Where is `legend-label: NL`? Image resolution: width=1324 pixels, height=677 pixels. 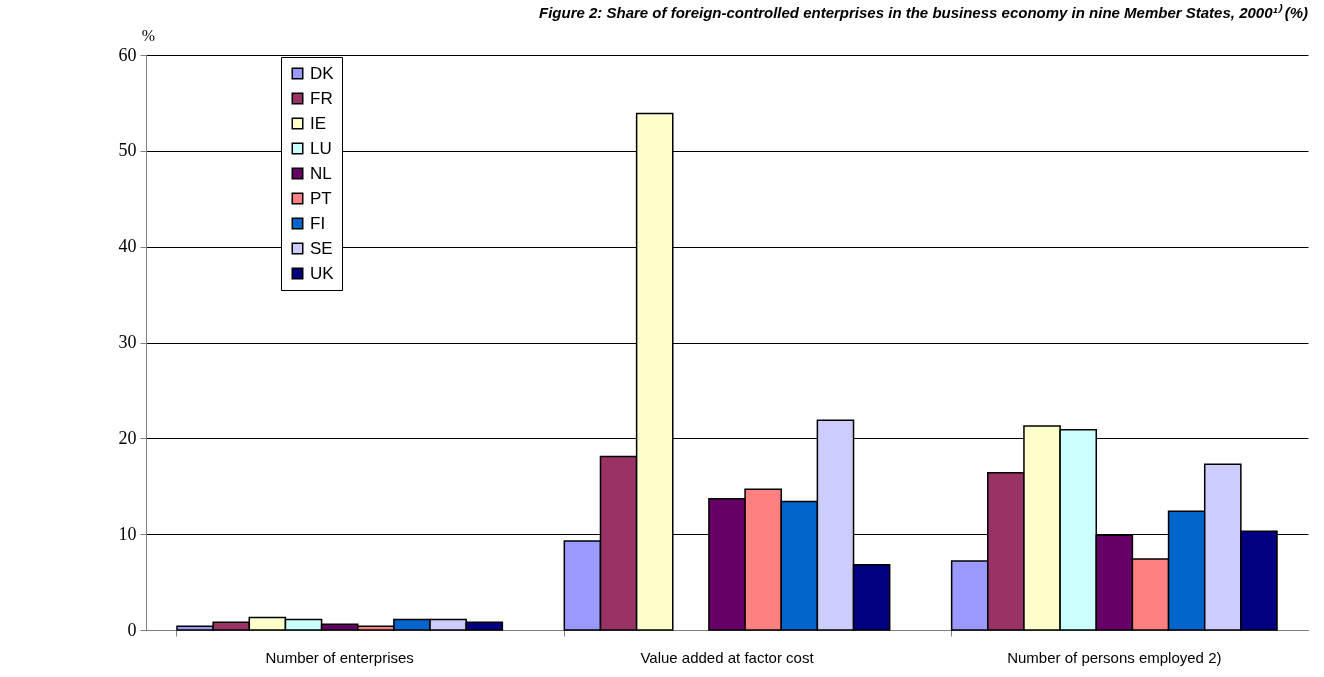 legend-label: NL is located at coordinates (321, 173).